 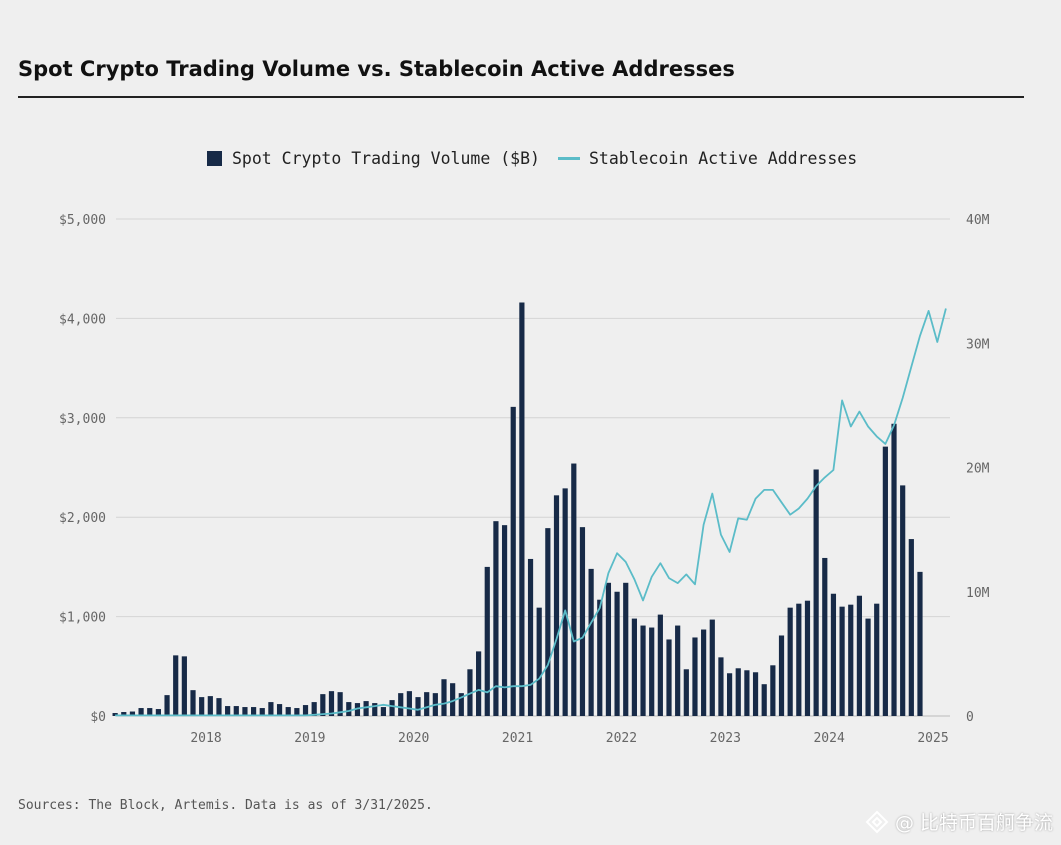 I want to click on y-right-tick-label: 40M, so click(x=978, y=220).